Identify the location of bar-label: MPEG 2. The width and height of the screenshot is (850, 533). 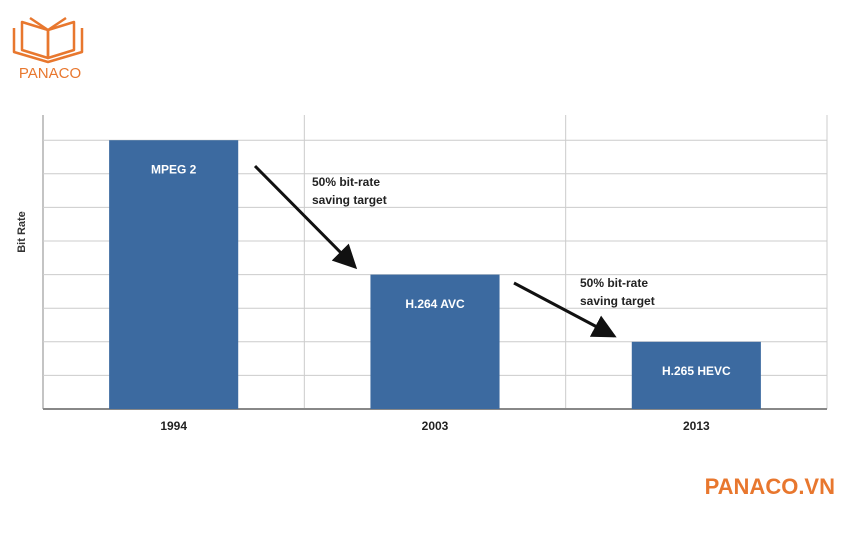
(174, 169).